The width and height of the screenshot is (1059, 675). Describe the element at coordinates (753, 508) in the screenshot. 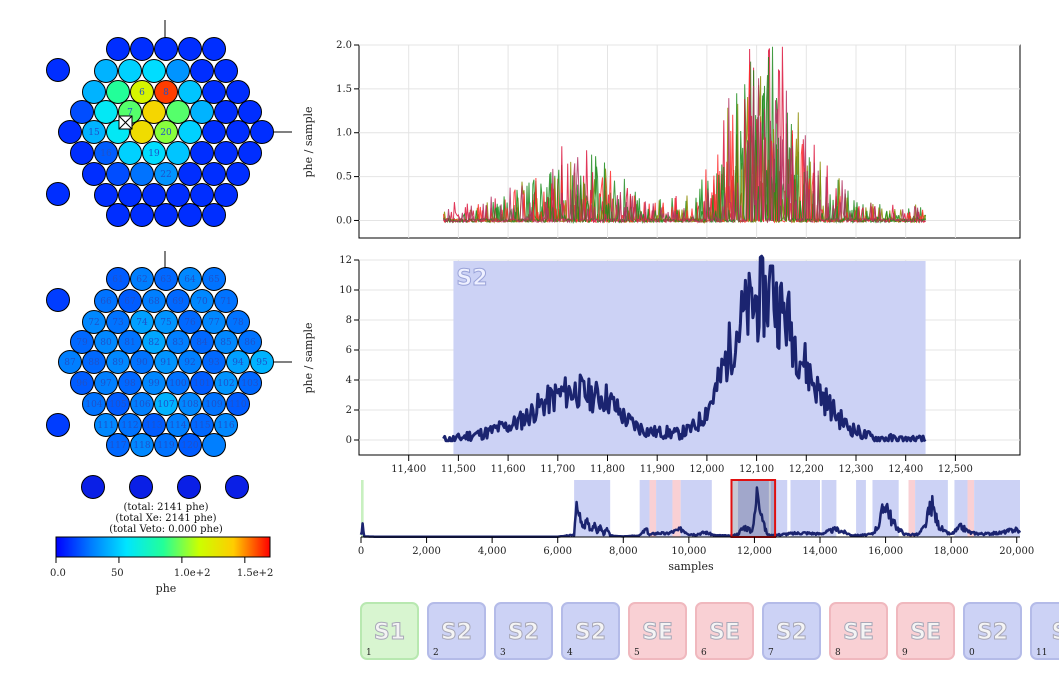

I see `zoom-selection-box` at that location.